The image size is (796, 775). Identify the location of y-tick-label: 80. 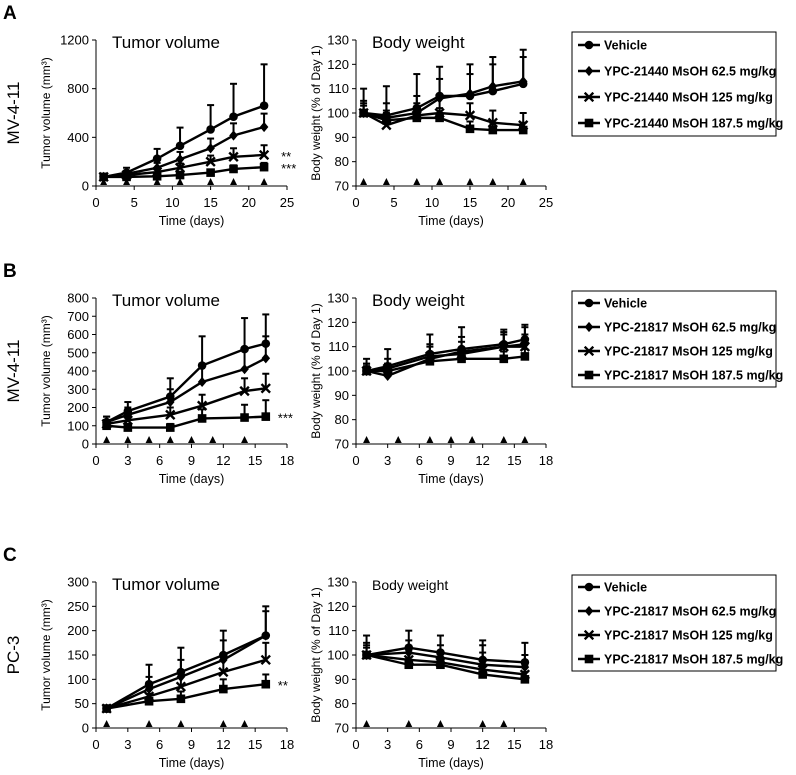
(342, 161).